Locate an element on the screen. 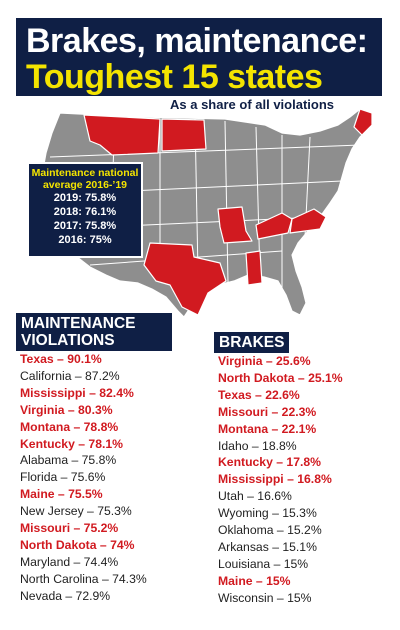 This screenshot has height=630, width=400. maintenance-row: California – 87.2% is located at coordinates (70, 375).